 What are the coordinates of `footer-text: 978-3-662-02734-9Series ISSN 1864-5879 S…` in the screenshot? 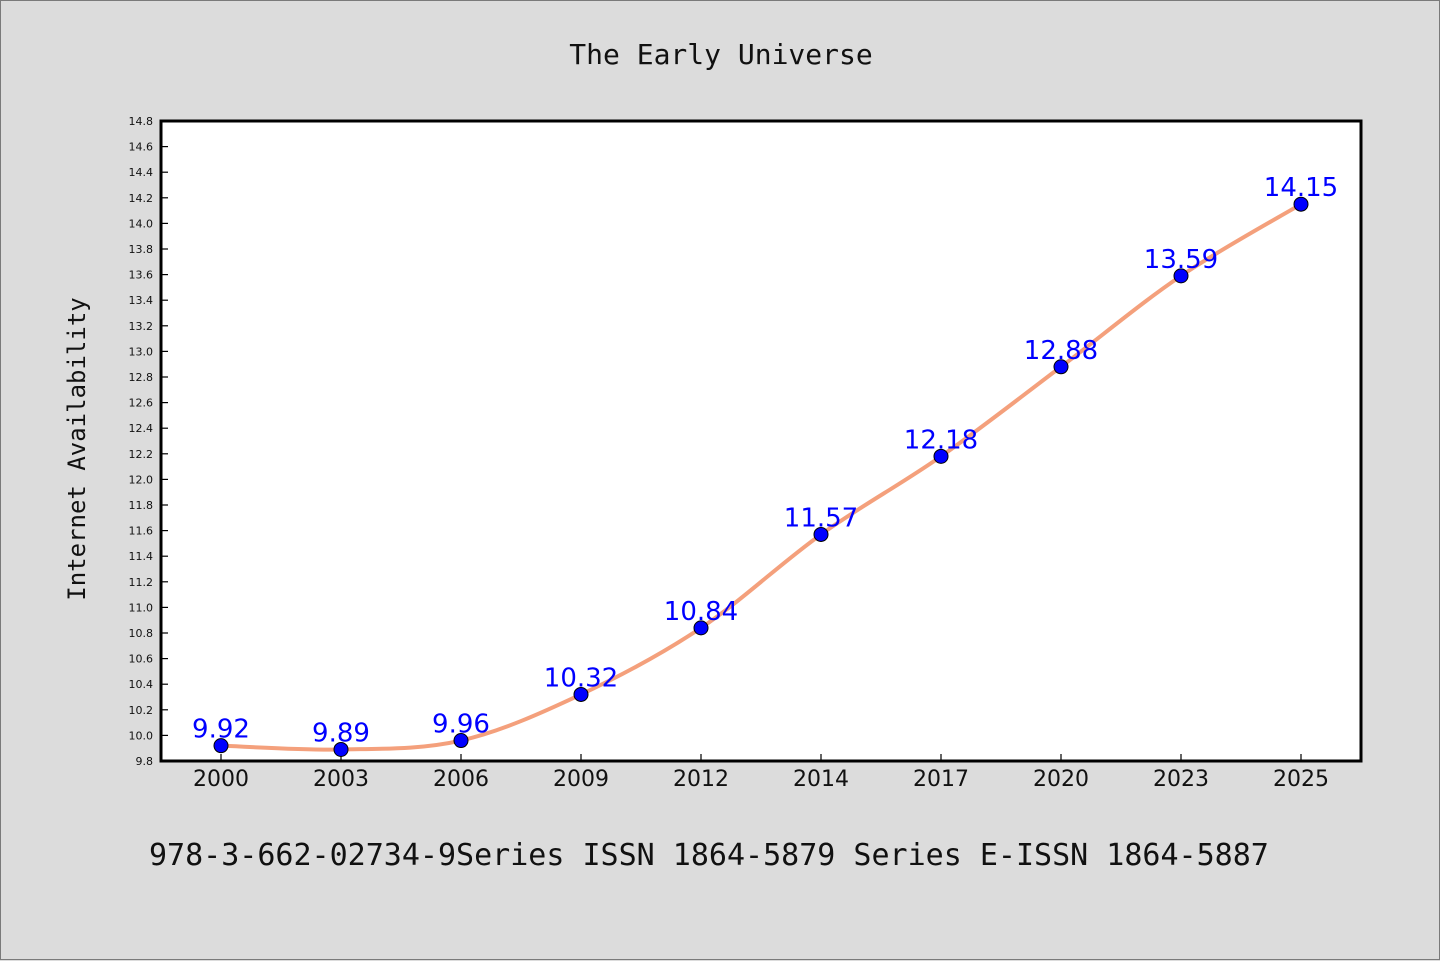 It's located at (709, 855).